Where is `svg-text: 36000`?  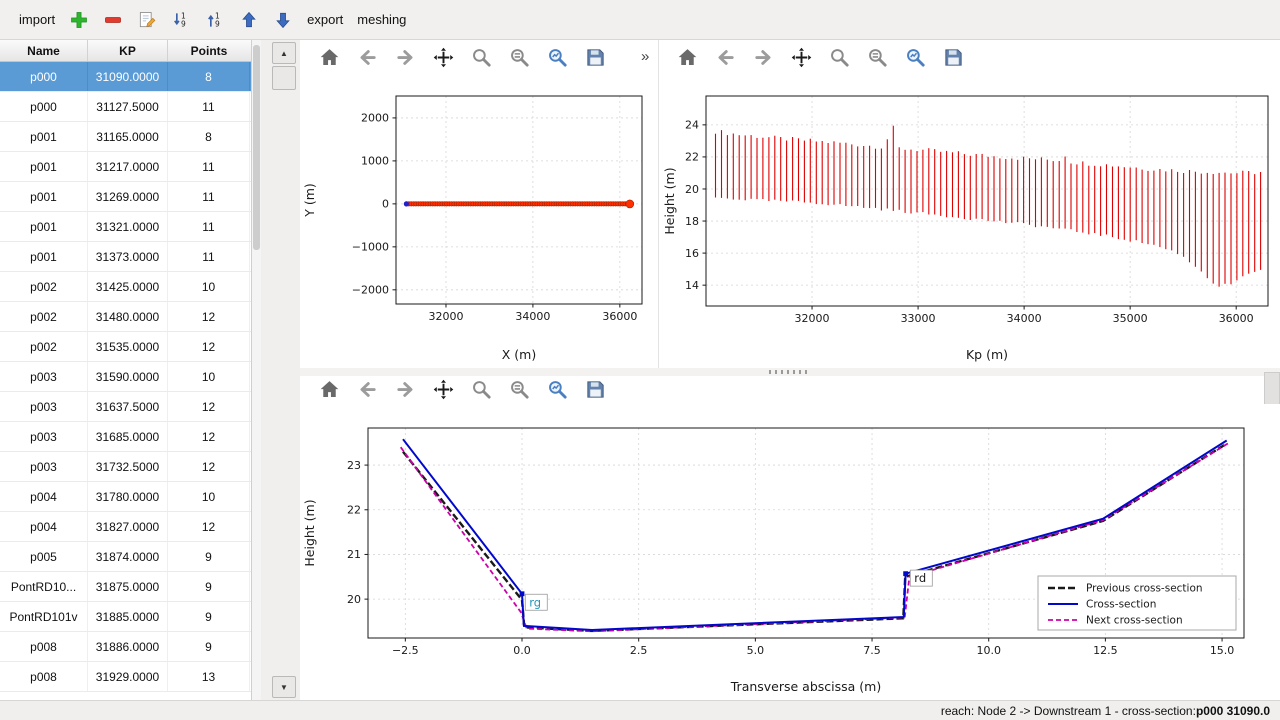
svg-text: 36000 is located at coordinates (619, 316).